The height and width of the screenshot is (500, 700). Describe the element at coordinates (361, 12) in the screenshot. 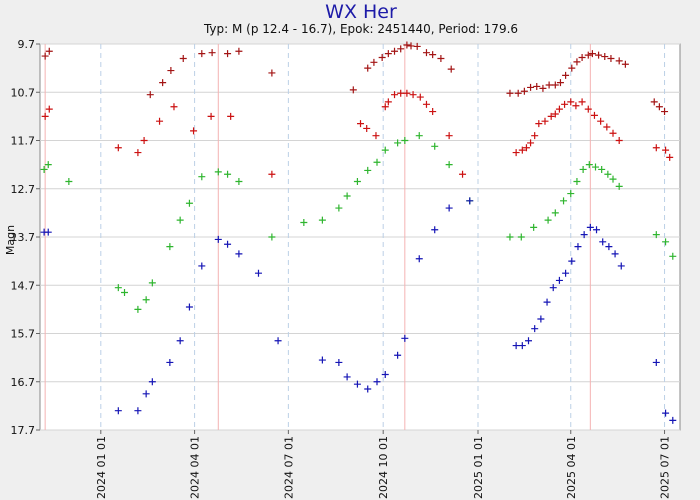

I see `chart-title: WX Her` at that location.